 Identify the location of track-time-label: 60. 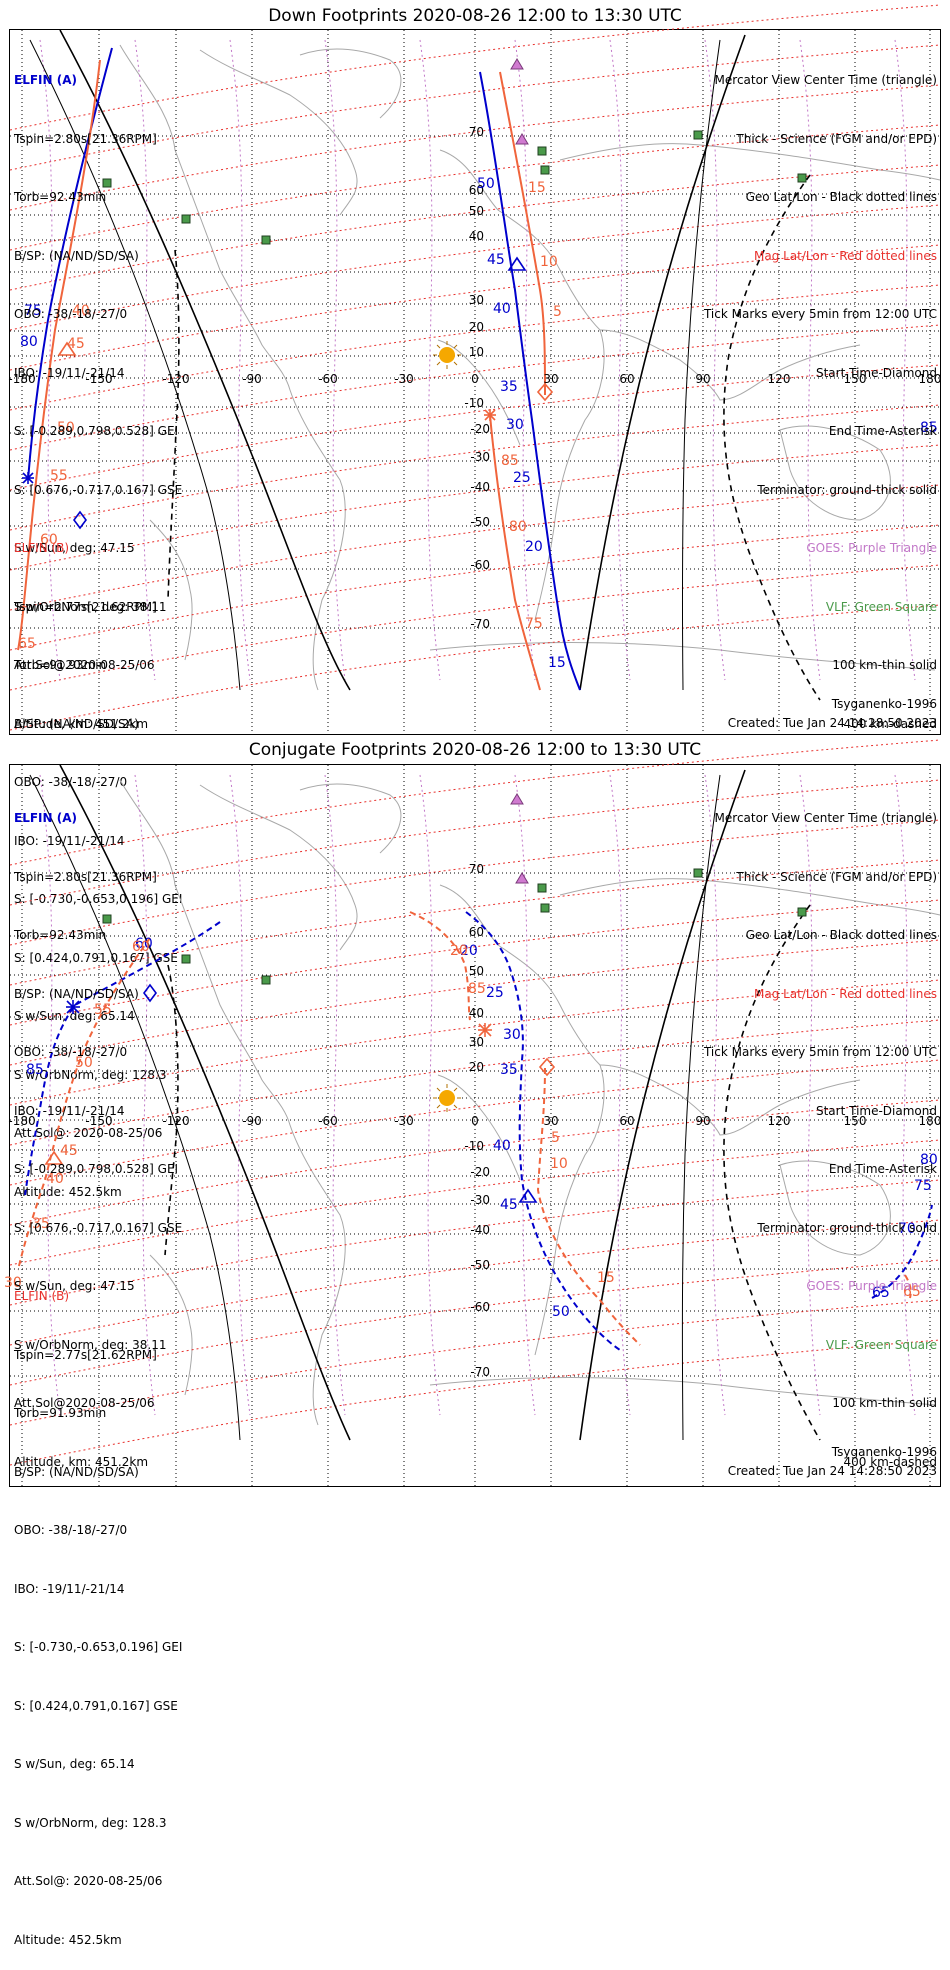
(49, 540).